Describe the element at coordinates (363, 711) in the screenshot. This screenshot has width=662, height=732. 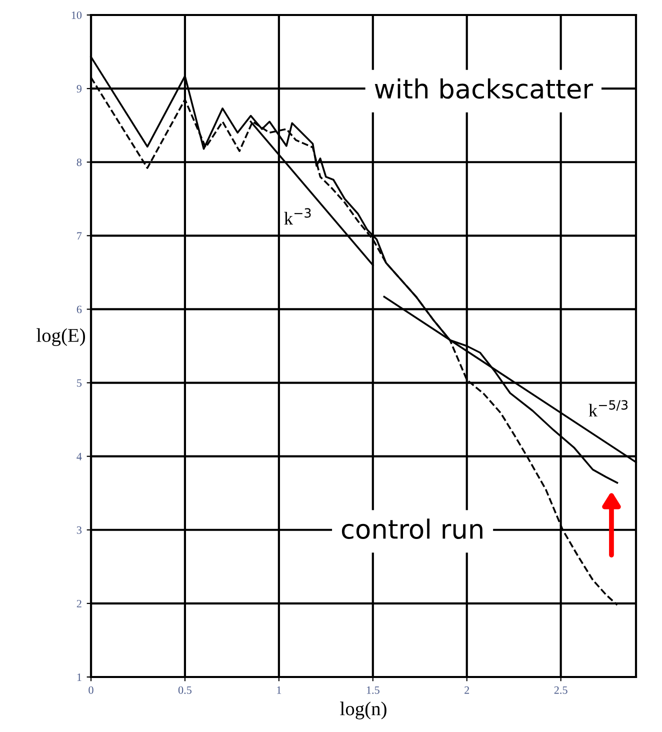
I see `x-axis-title: log(n)` at that location.